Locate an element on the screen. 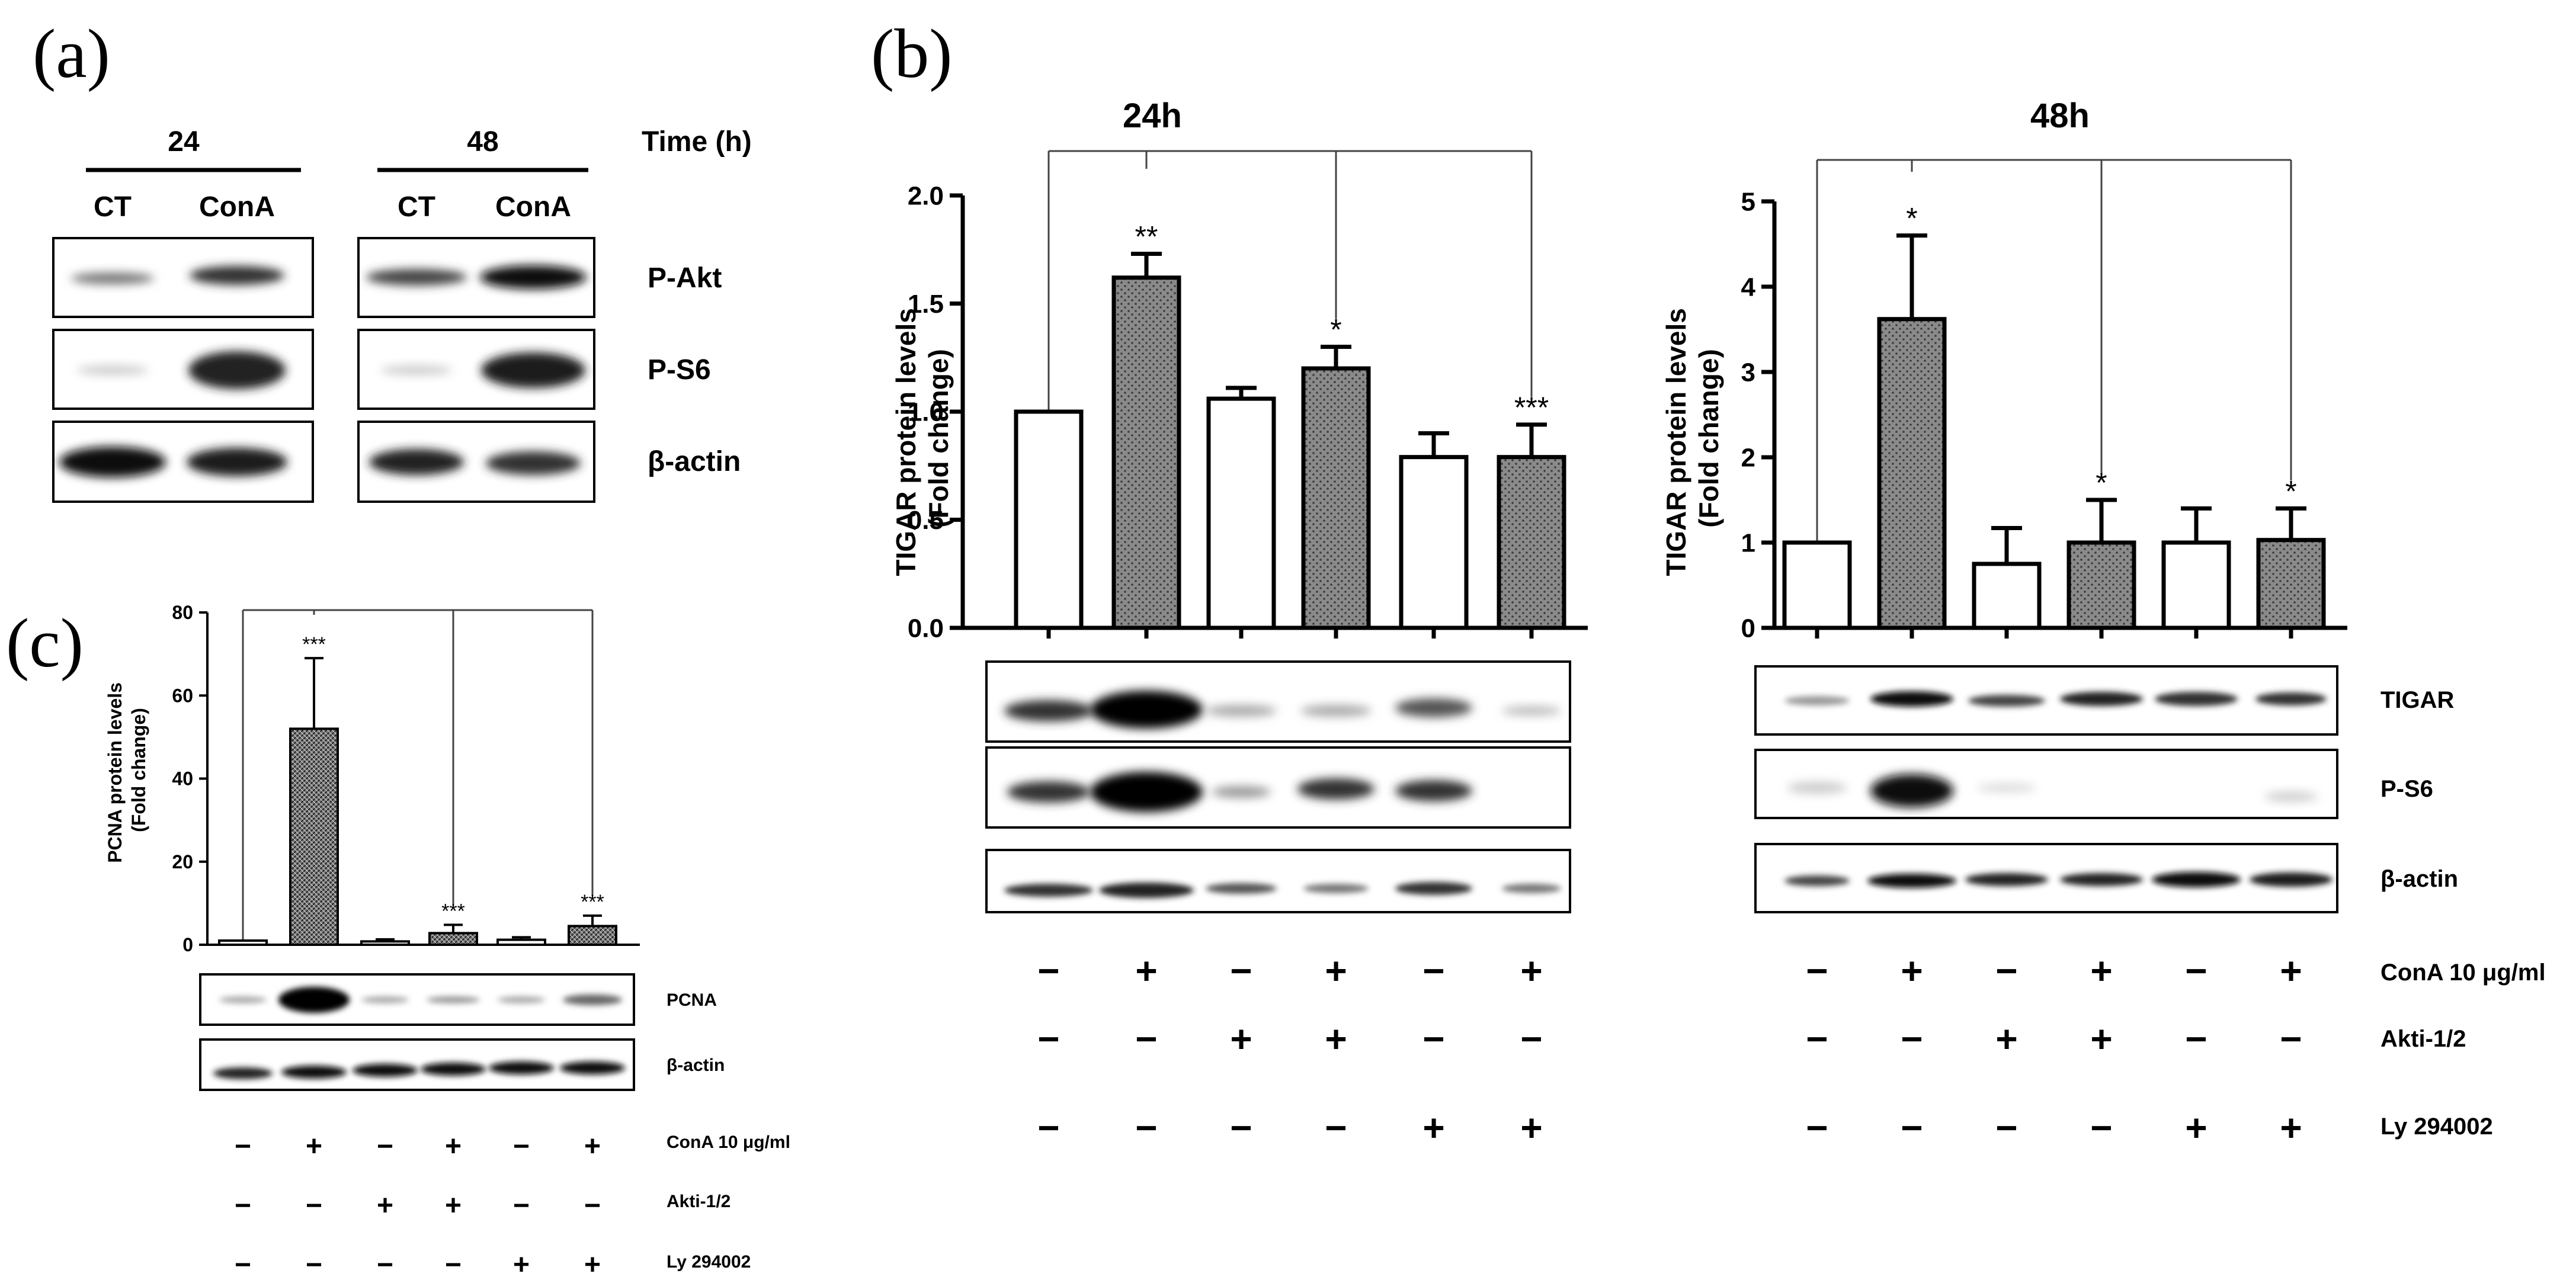 The image size is (2576, 1280). treatment-grid-c: − + − + − + − − + + − − − − − − + + is located at coordinates (418, 1205).